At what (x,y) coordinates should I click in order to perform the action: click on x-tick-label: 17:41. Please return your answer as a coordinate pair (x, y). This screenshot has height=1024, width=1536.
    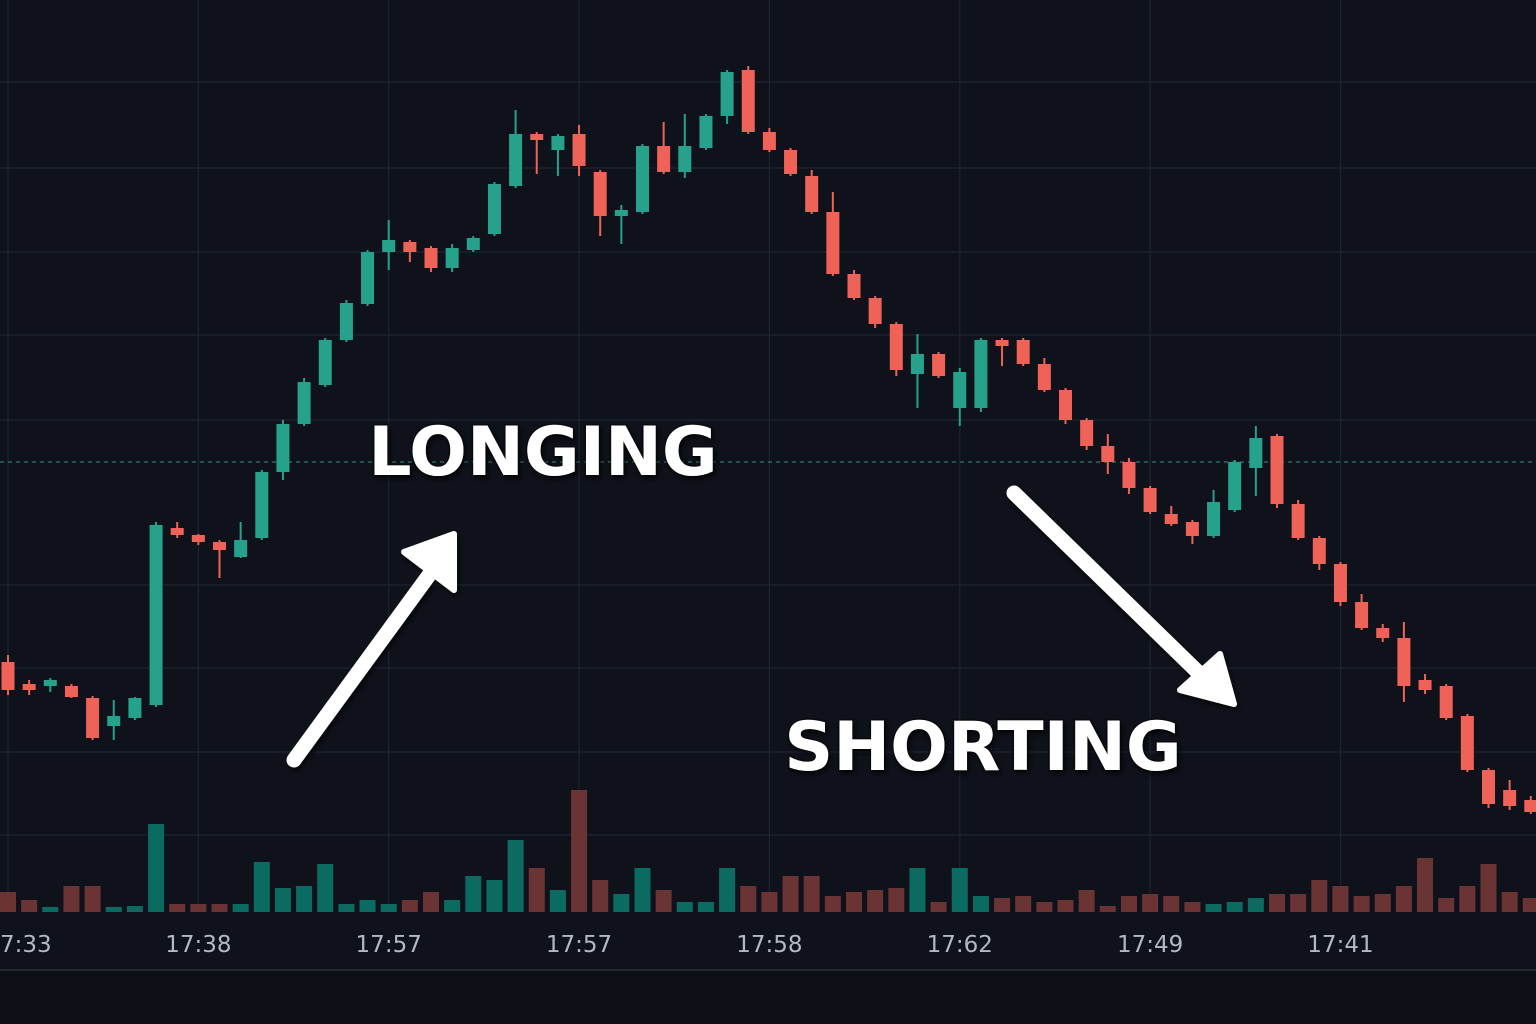
    Looking at the image, I should click on (1340, 945).